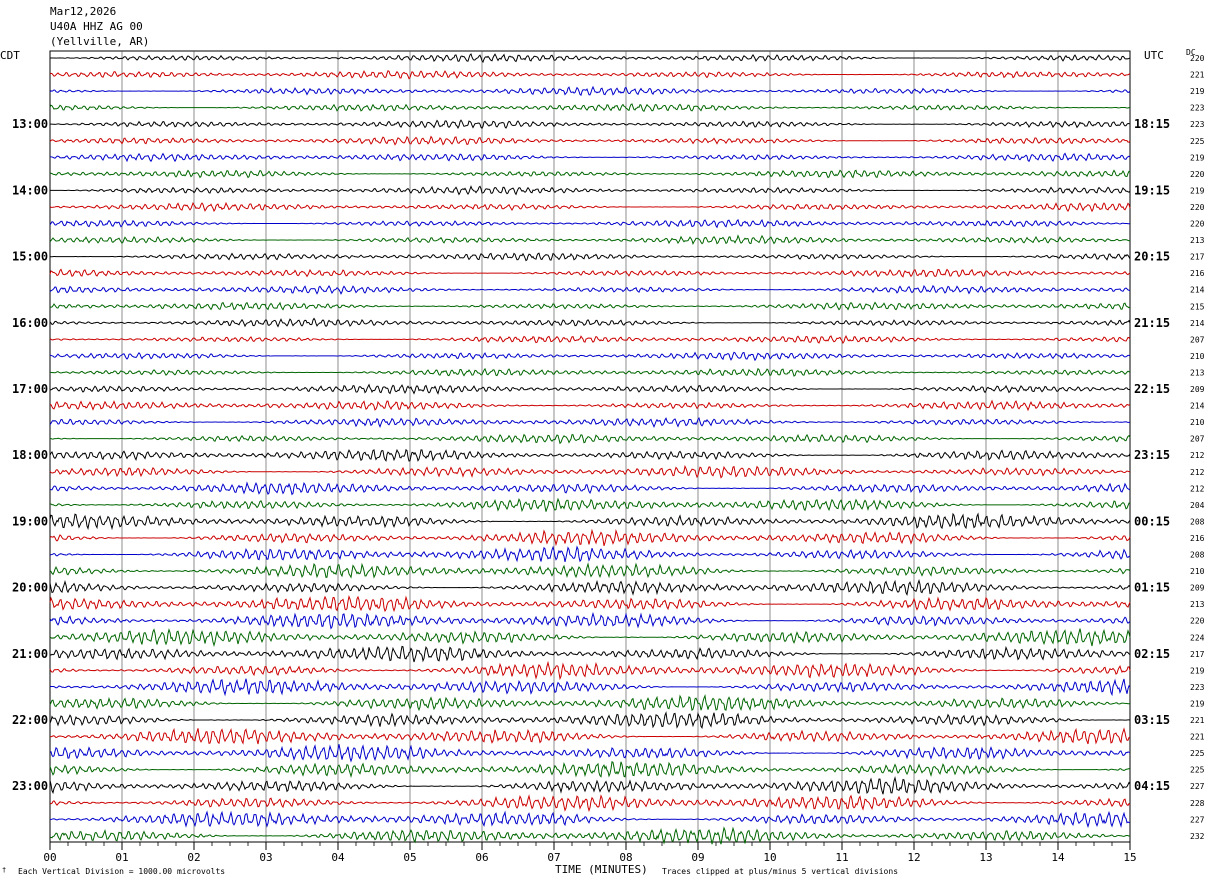 The image size is (1210, 886). I want to click on left-hour-label: 16:00, so click(30, 323).